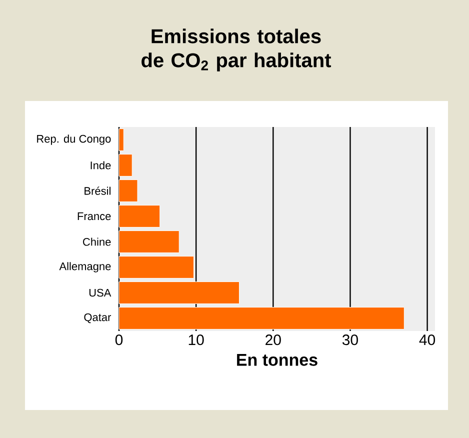  Describe the element at coordinates (119, 340) in the screenshot. I see `x-tick-label: 0` at that location.